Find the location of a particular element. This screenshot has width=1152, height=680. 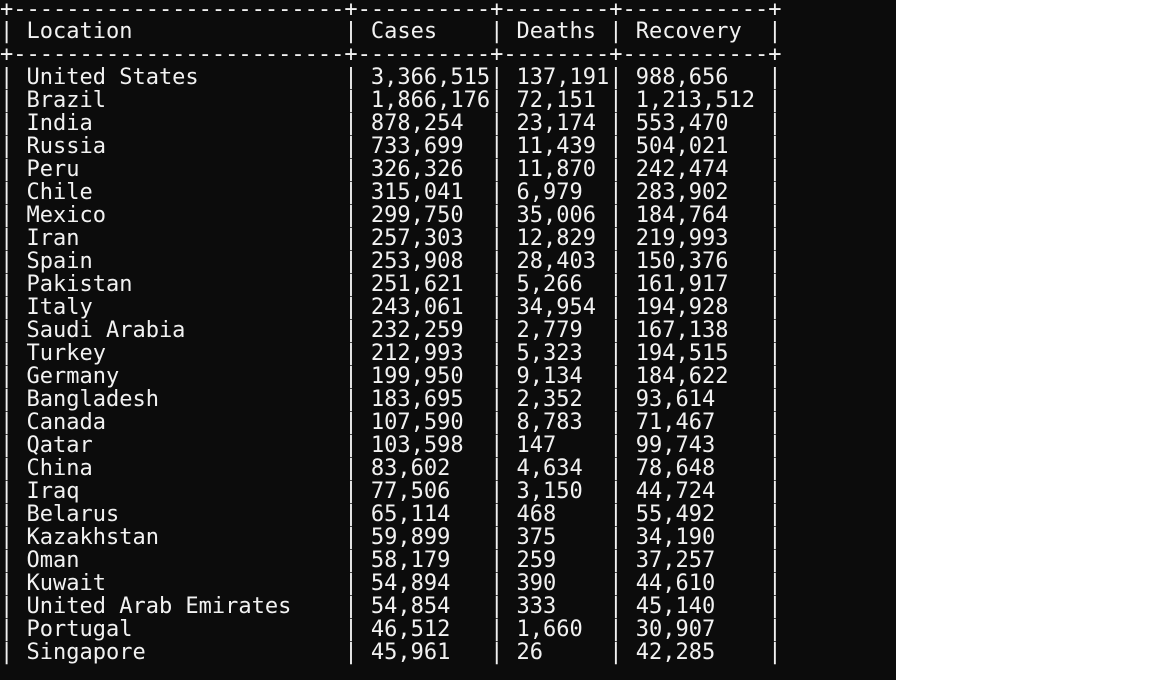

table-row: | Singapore | 45,961 | 26 | 42,285 | is located at coordinates (391, 652).